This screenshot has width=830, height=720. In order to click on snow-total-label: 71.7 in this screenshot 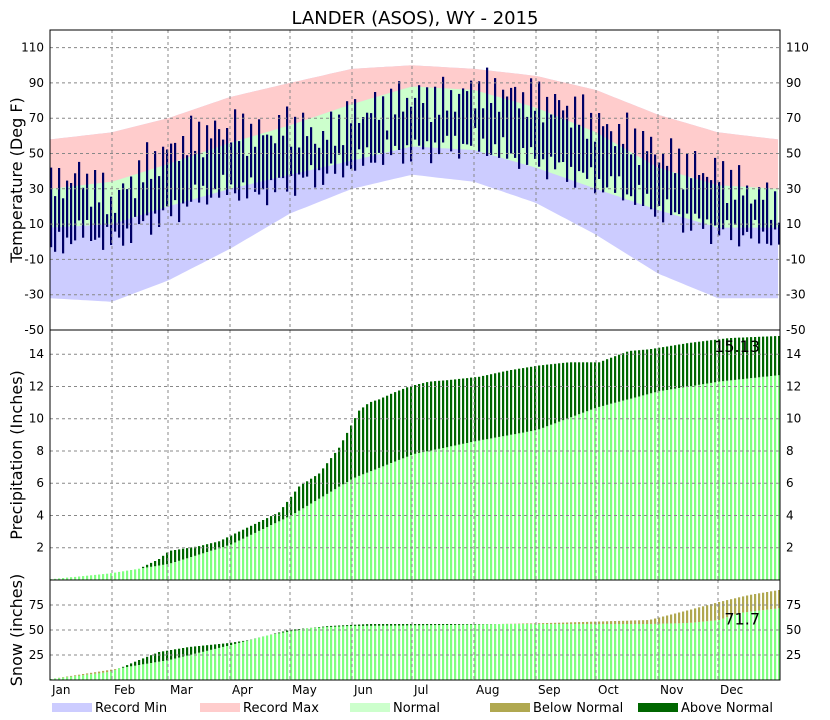, I will do `click(742, 618)`.